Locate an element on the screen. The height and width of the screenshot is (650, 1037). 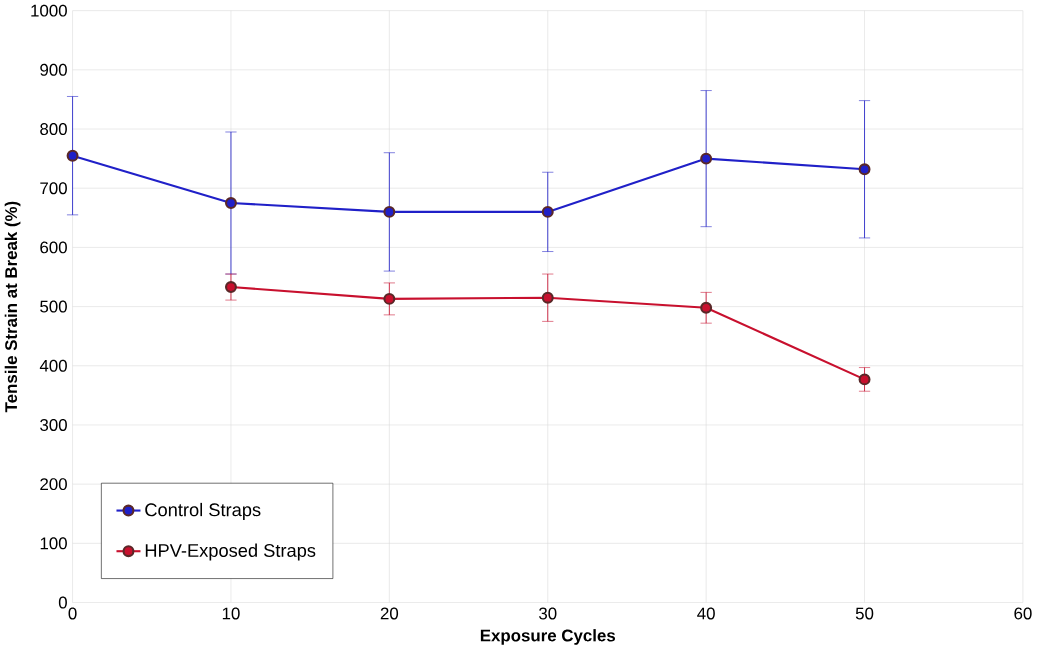
x-tick-label: 60 is located at coordinates (1023, 613).